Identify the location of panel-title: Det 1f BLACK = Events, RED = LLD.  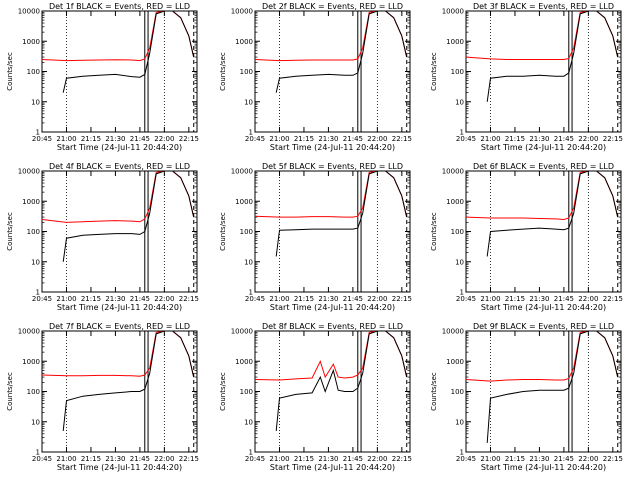
(119, 6).